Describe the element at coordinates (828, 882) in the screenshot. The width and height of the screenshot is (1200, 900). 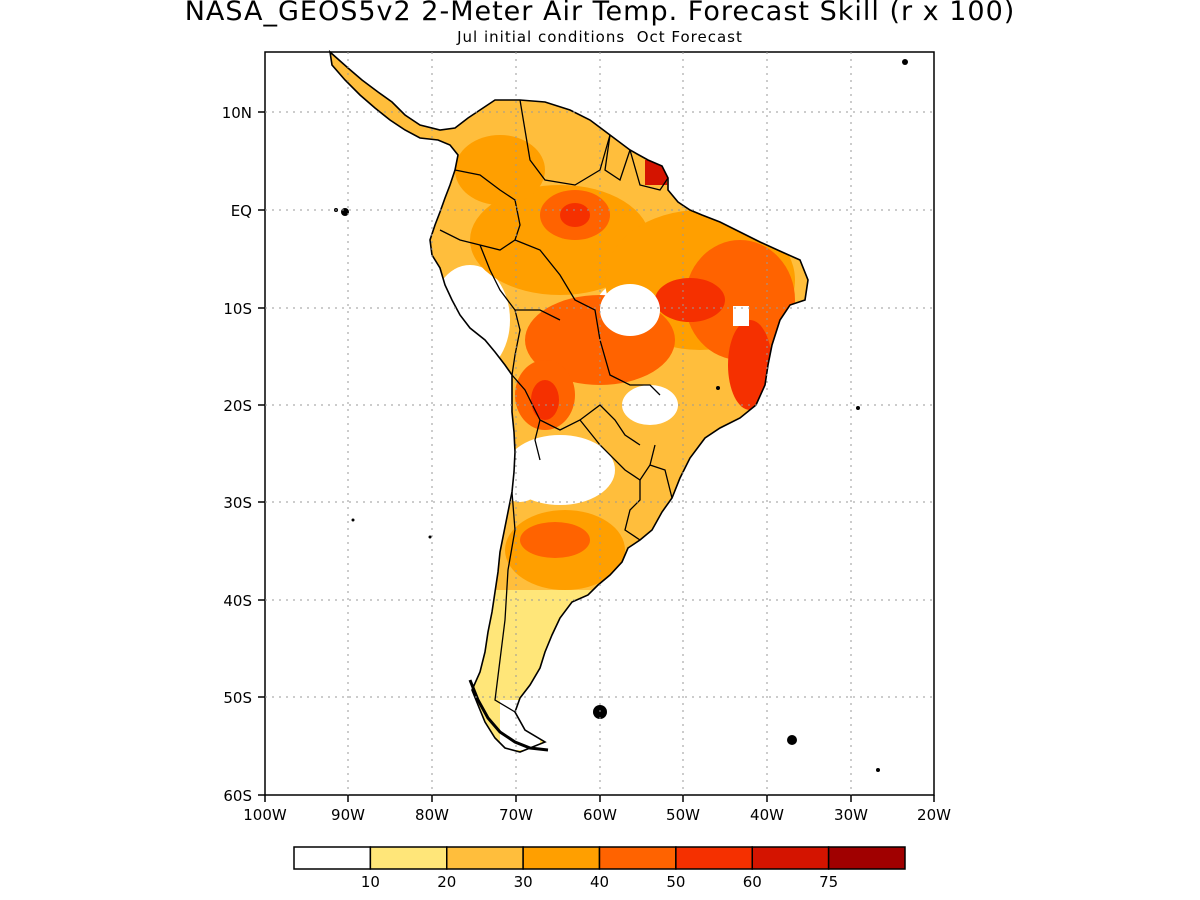
I see `colorbar-label: 75` at that location.